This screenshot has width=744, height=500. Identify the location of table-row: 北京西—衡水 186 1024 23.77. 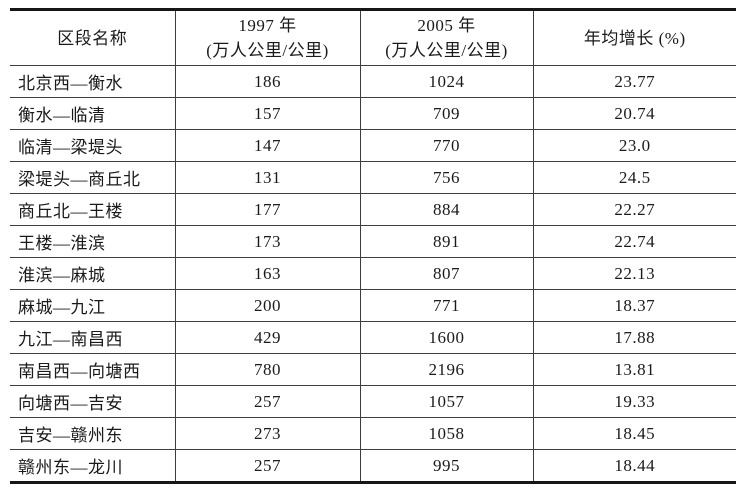
(373, 81).